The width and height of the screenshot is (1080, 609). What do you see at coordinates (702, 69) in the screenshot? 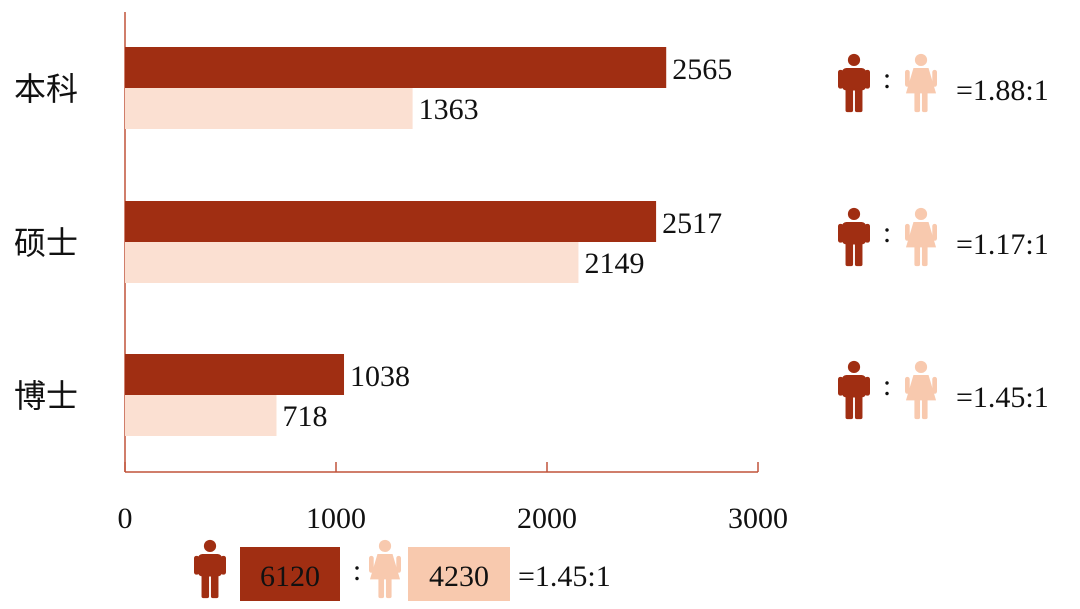
I see `value-label-male: 2565` at bounding box center [702, 69].